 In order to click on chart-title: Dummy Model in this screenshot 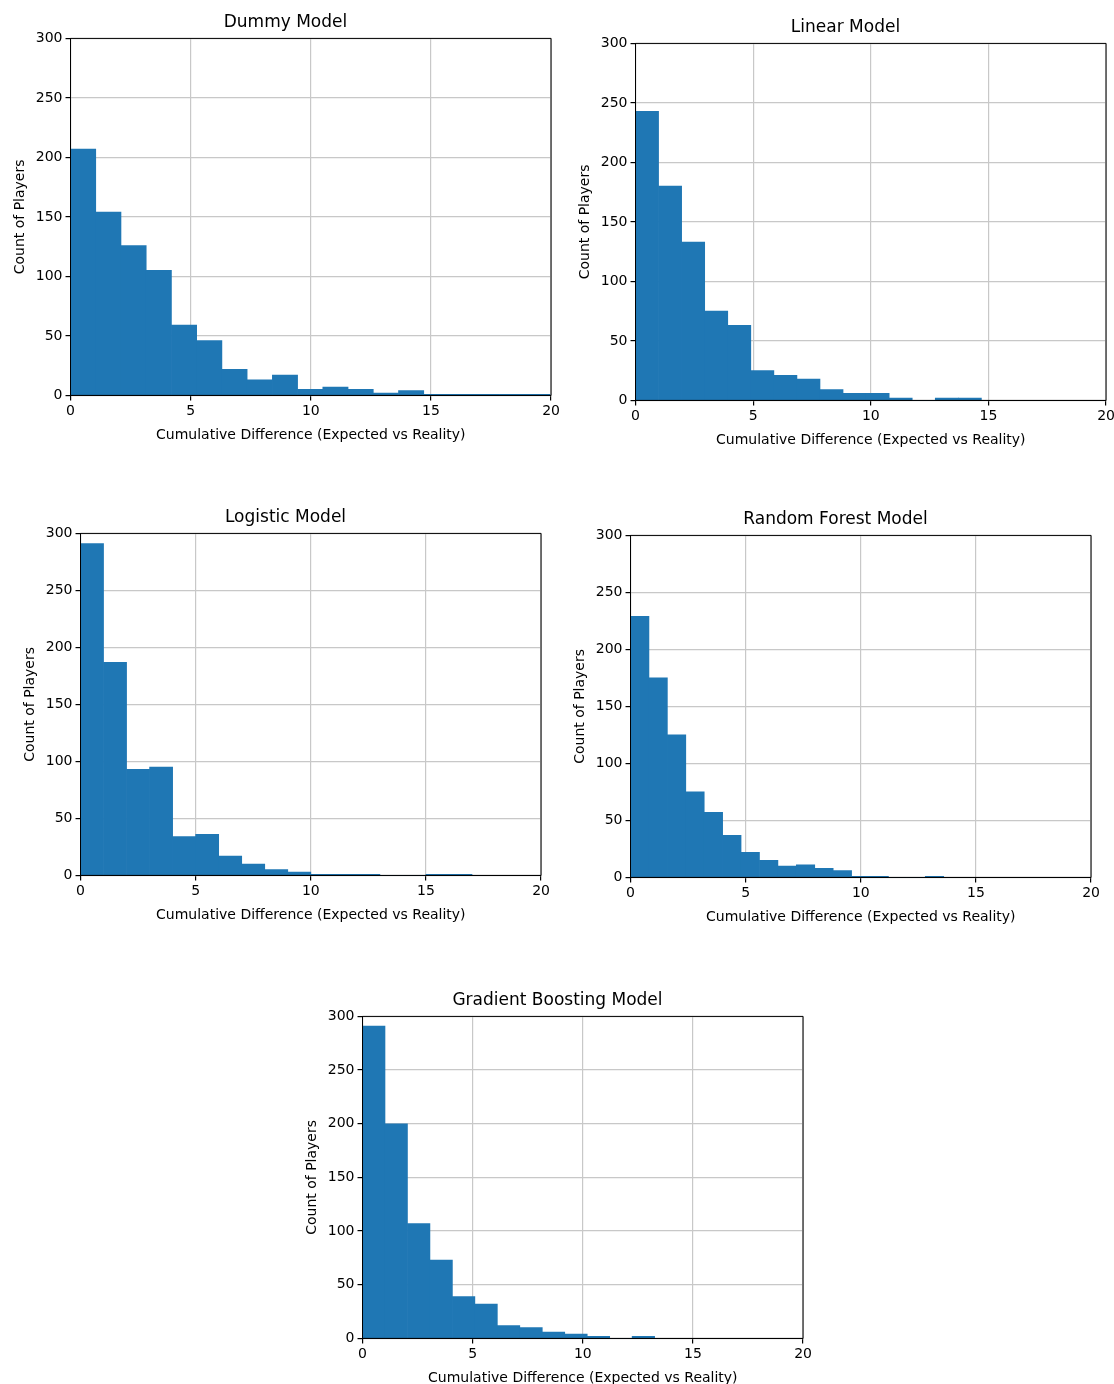, I will do `click(285, 20)`.